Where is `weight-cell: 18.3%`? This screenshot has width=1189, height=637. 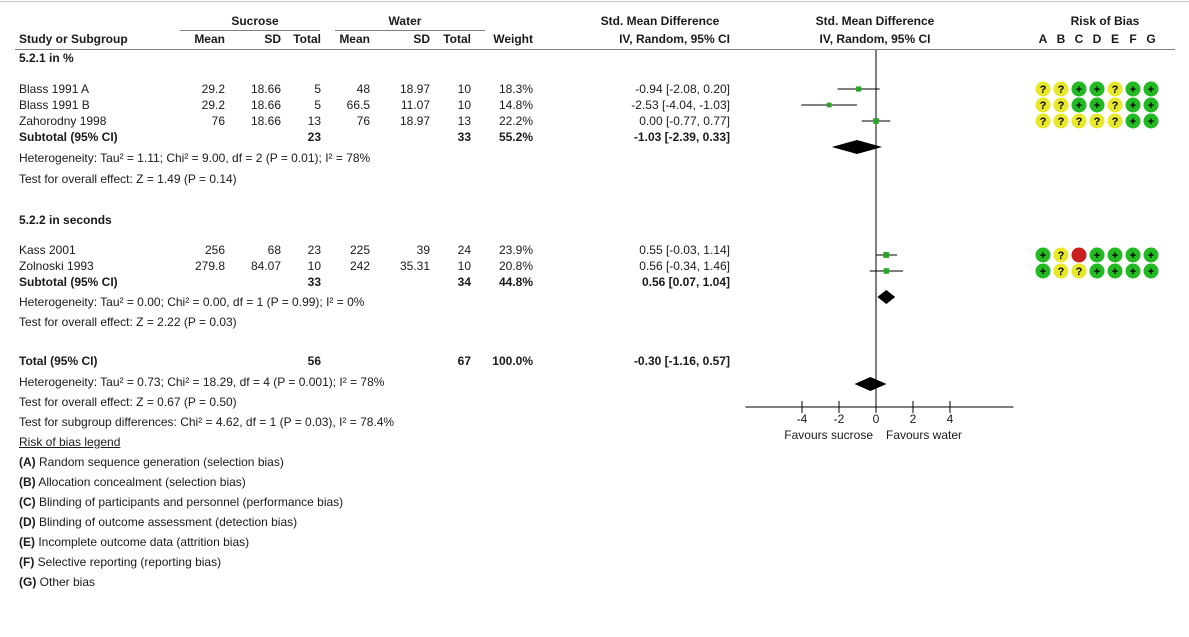
weight-cell: 18.3% is located at coordinates (515, 89).